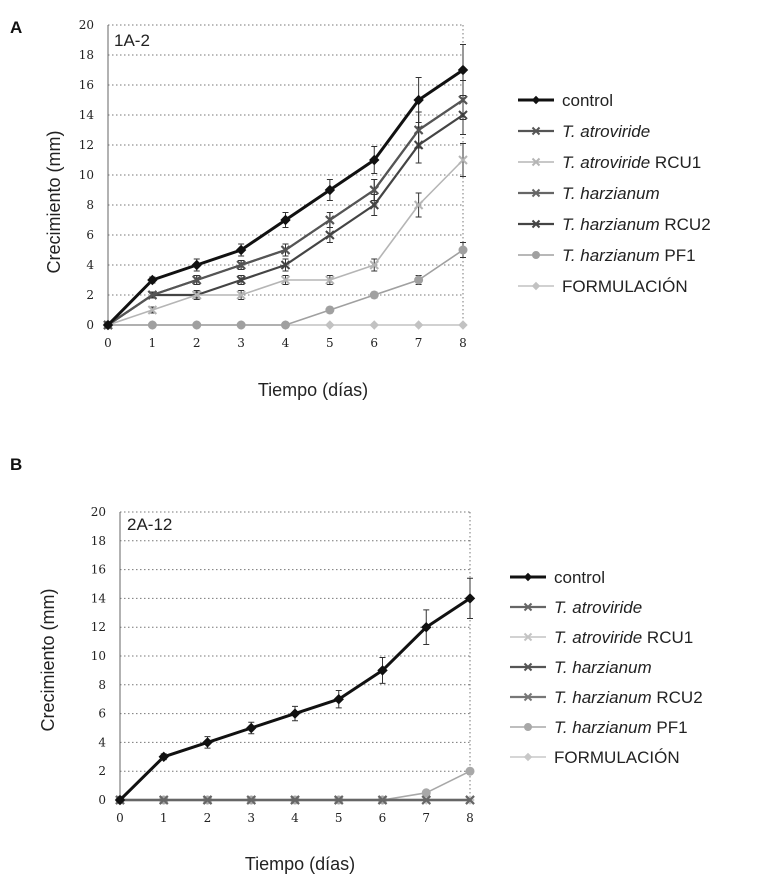 This screenshot has width=765, height=882. What do you see at coordinates (374, 343) in the screenshot?
I see `panel-a-x-tick-label: 6` at bounding box center [374, 343].